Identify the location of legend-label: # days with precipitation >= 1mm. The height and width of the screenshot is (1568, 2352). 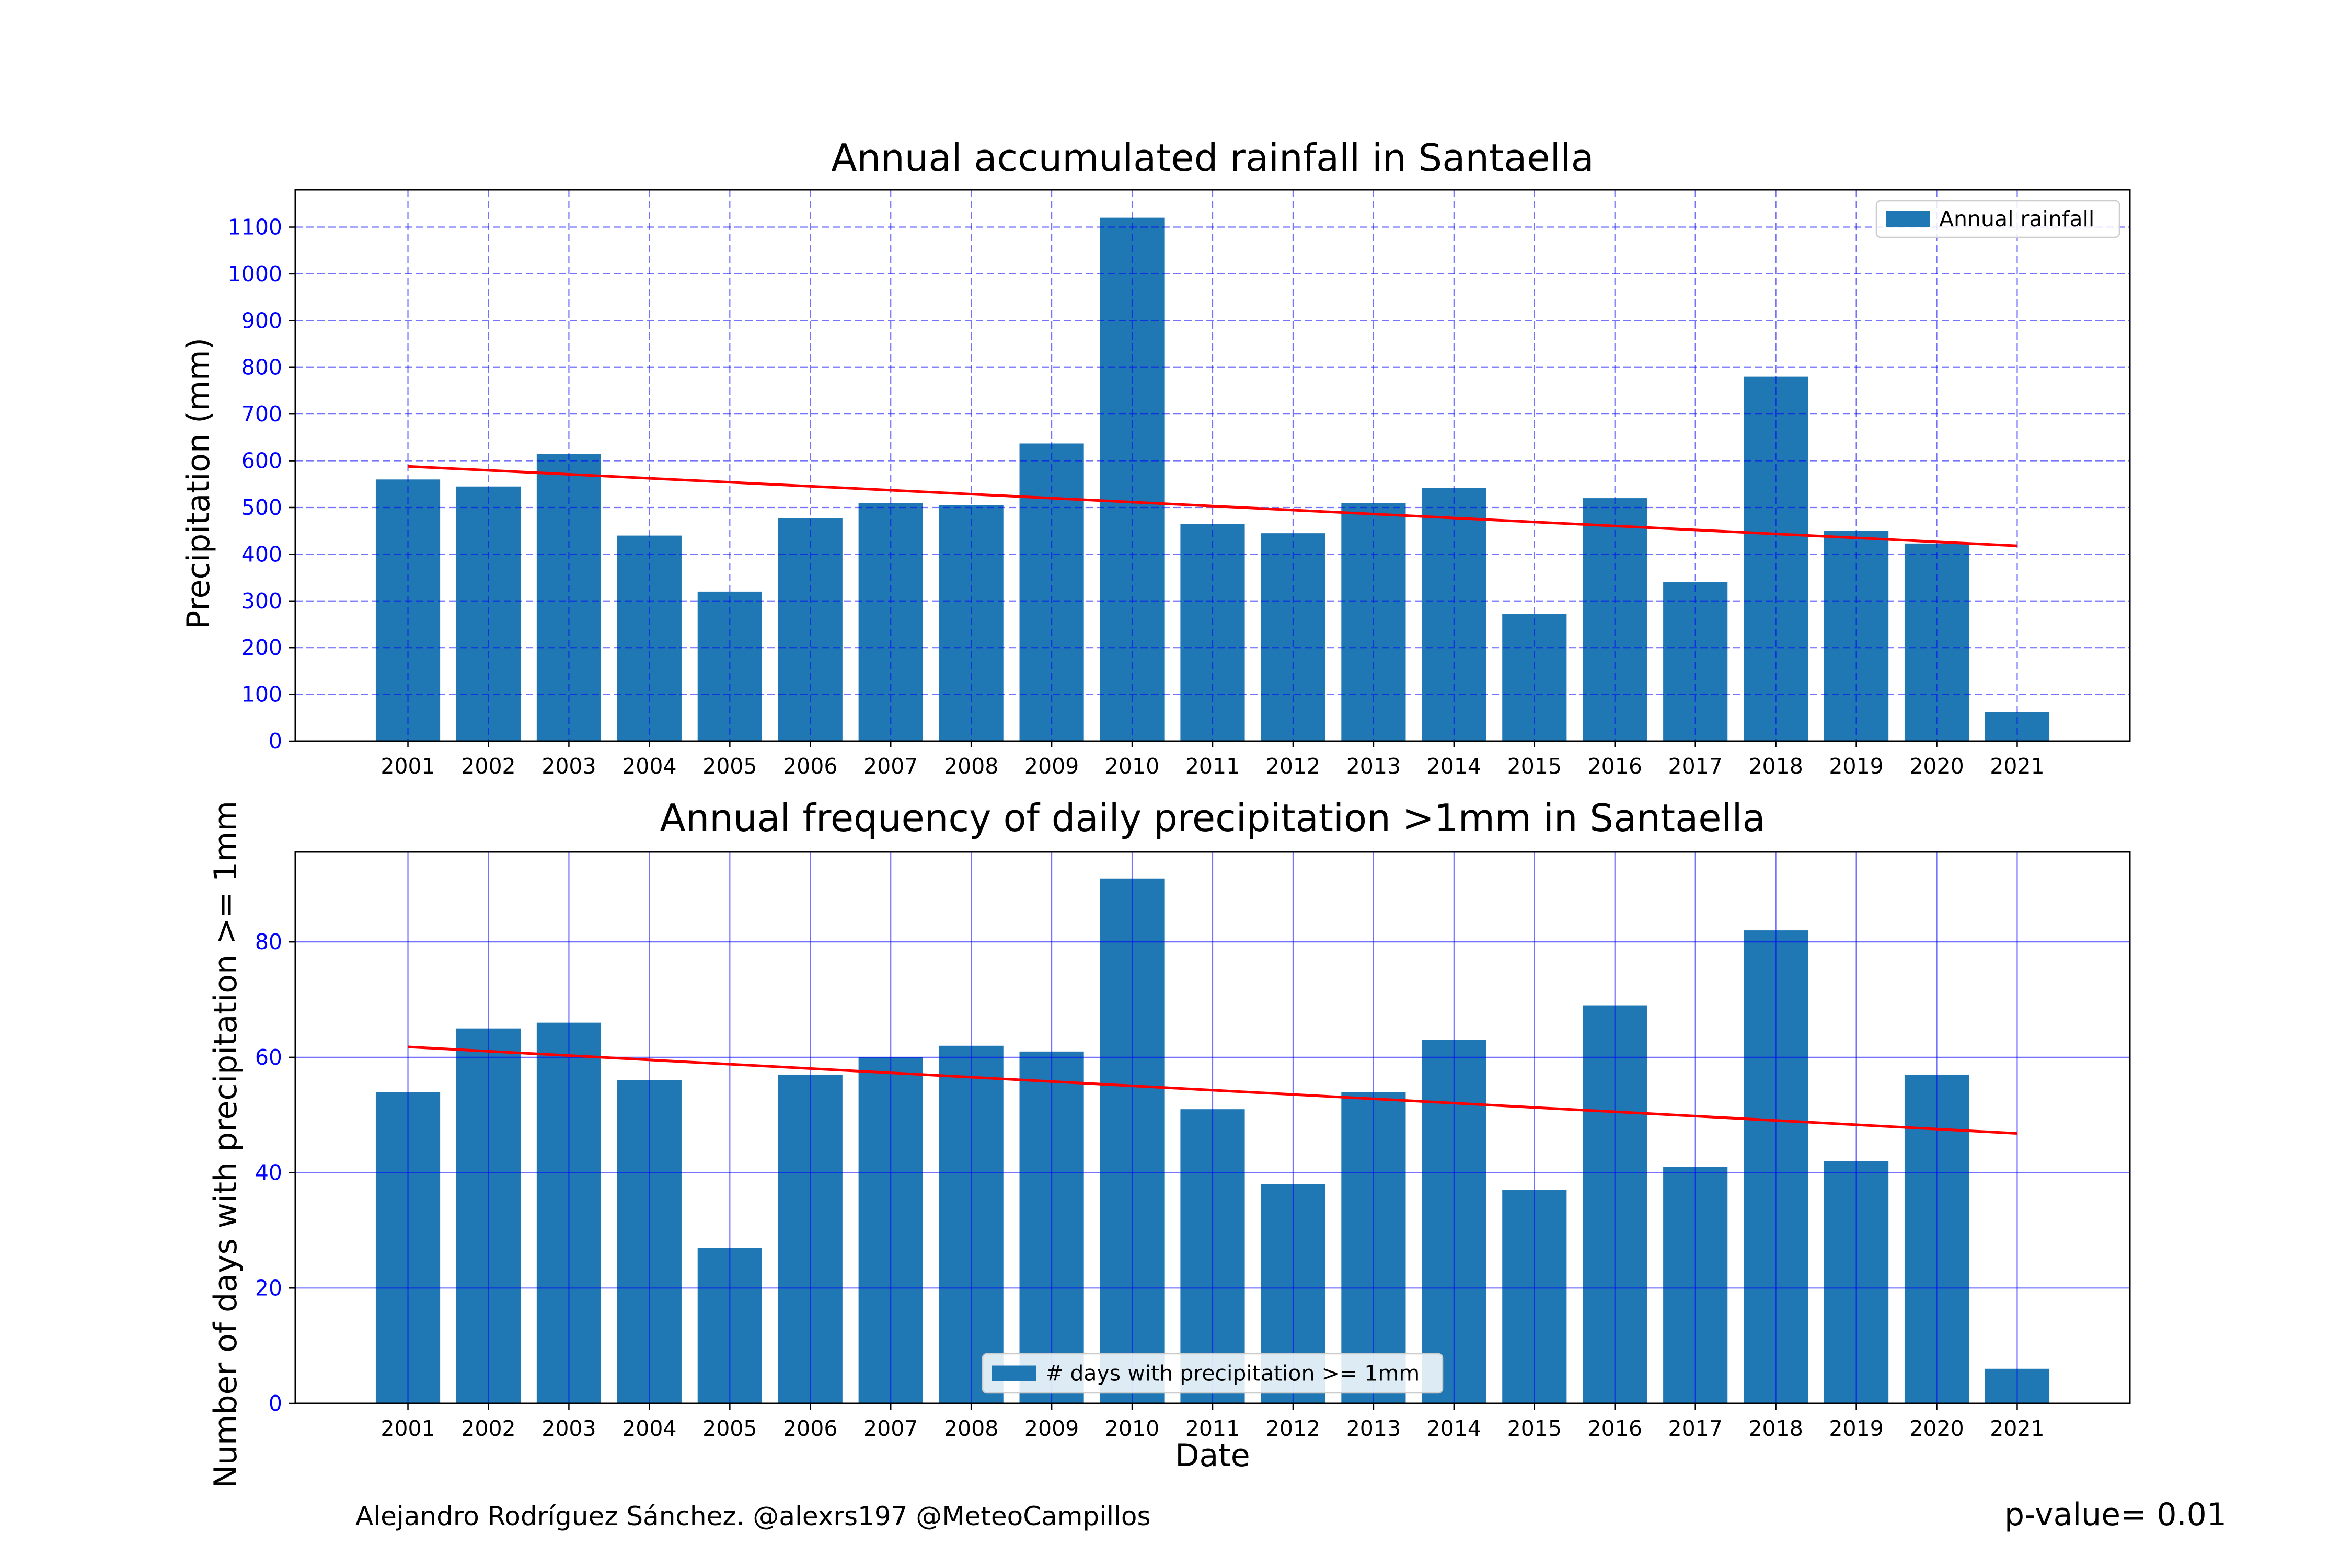
(1232, 1373).